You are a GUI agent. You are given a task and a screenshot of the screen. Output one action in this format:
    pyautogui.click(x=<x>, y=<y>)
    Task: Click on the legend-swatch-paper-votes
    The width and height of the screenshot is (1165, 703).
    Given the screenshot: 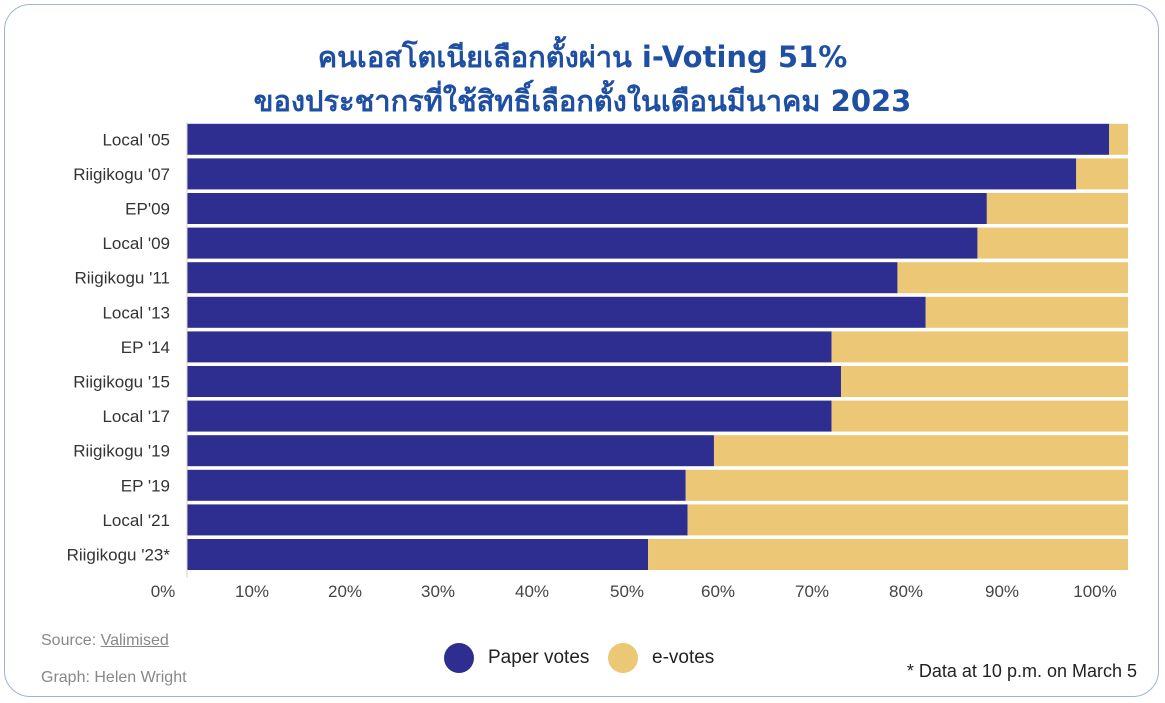 What is the action you would take?
    pyautogui.click(x=459, y=658)
    